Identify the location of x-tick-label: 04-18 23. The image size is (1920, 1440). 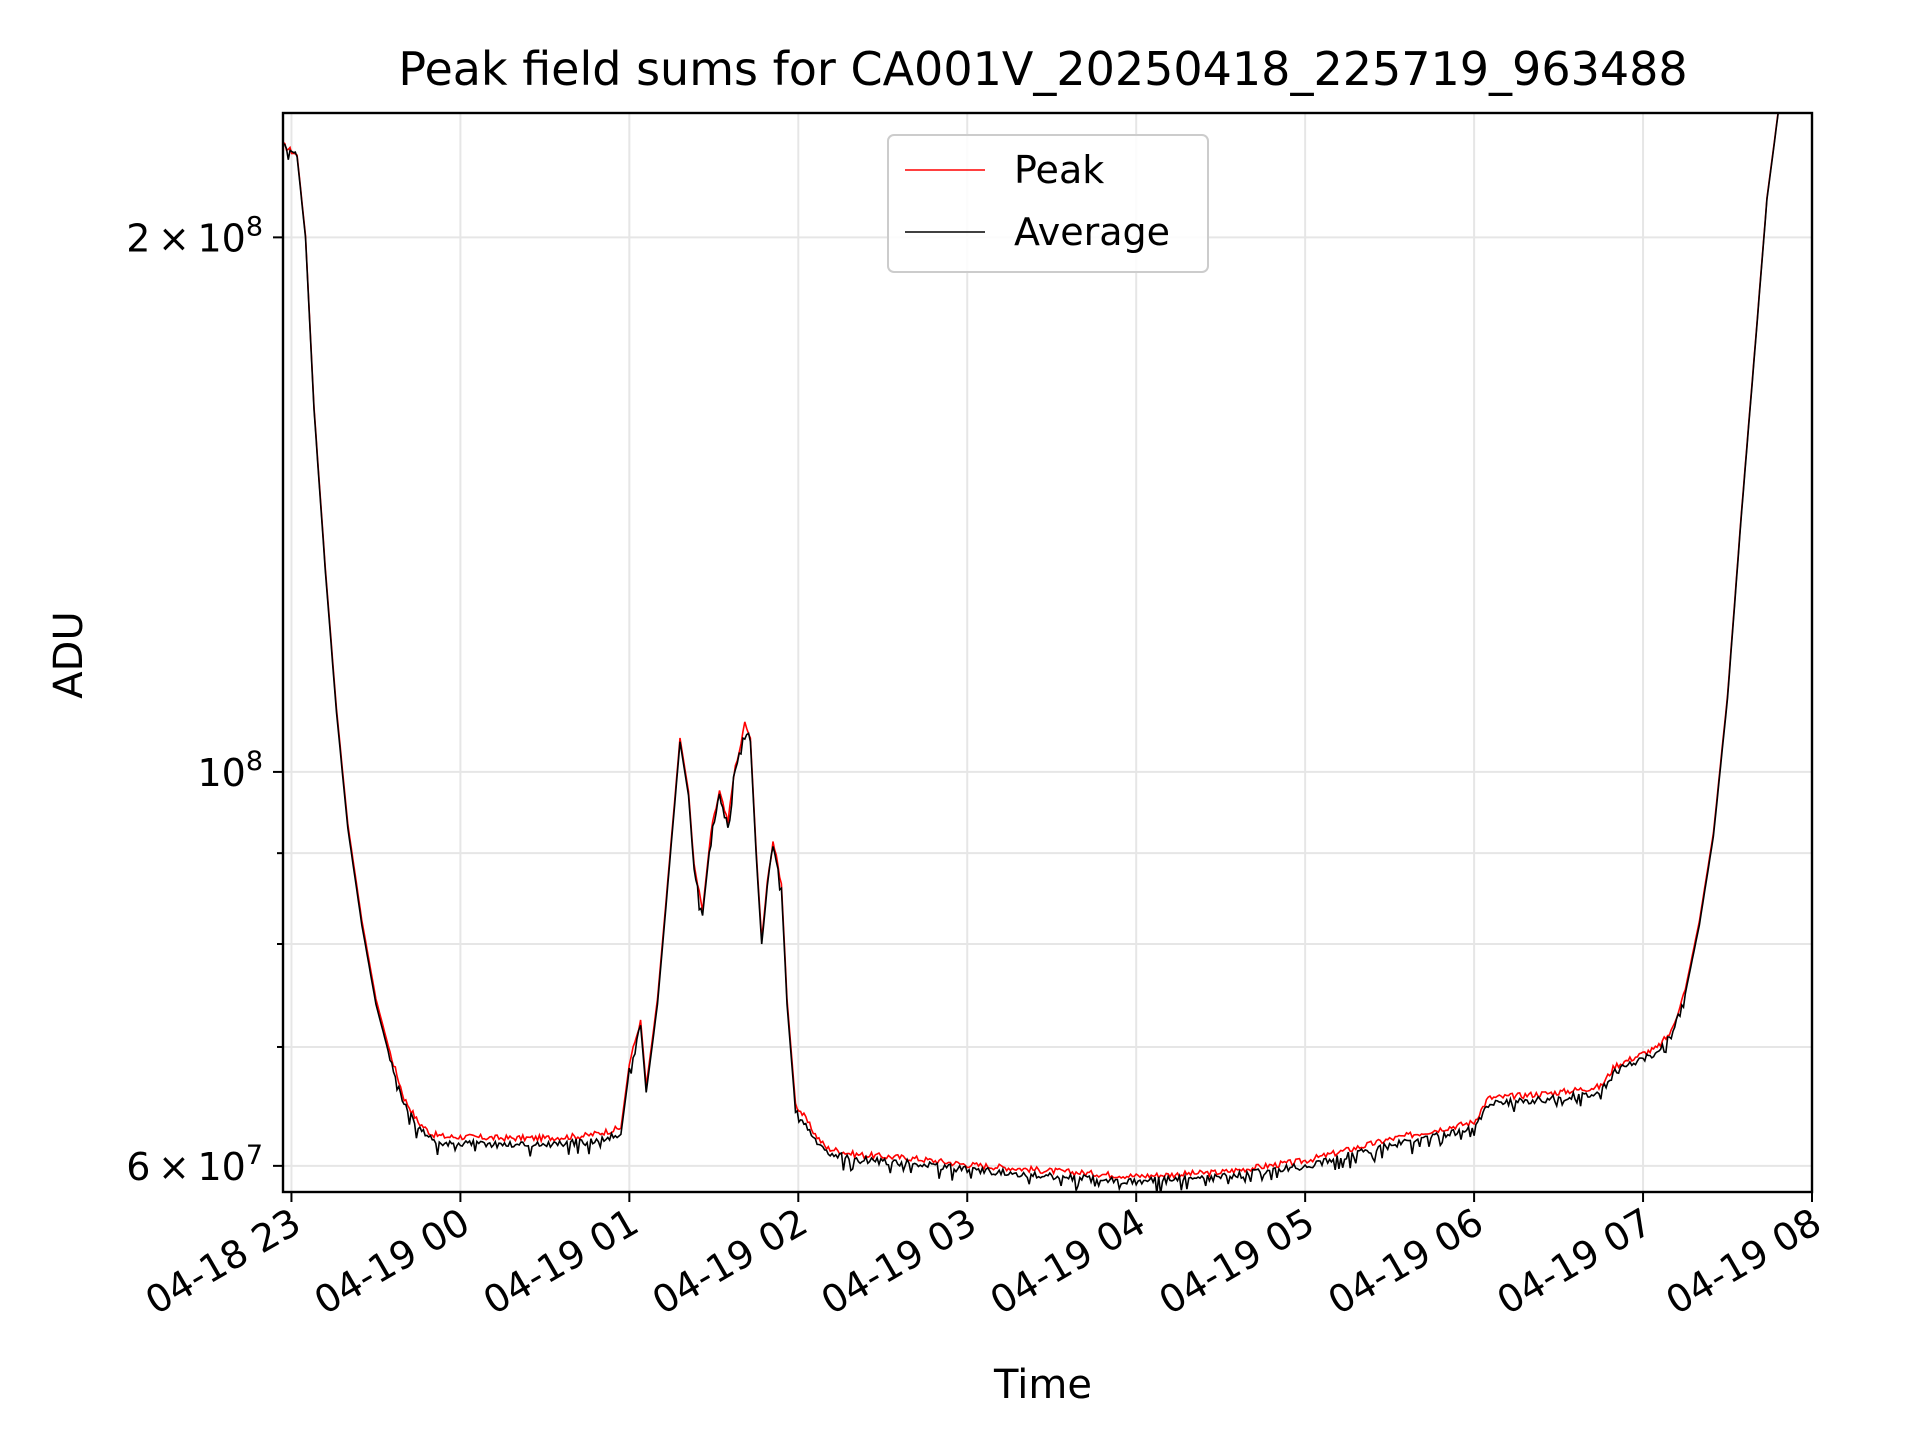
(223, 1262).